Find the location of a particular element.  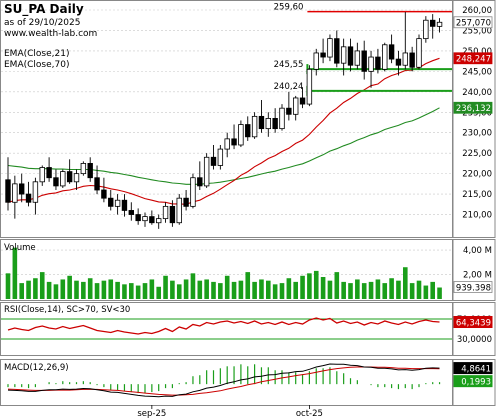

price-tick-label: 250,00 is located at coordinates (477, 52).